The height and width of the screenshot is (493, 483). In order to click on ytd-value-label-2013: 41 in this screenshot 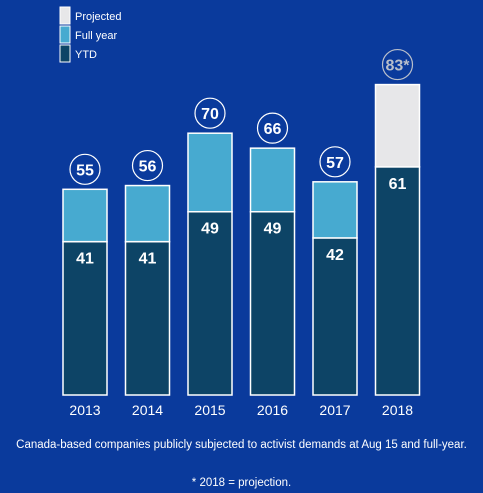, I will do `click(85, 259)`.